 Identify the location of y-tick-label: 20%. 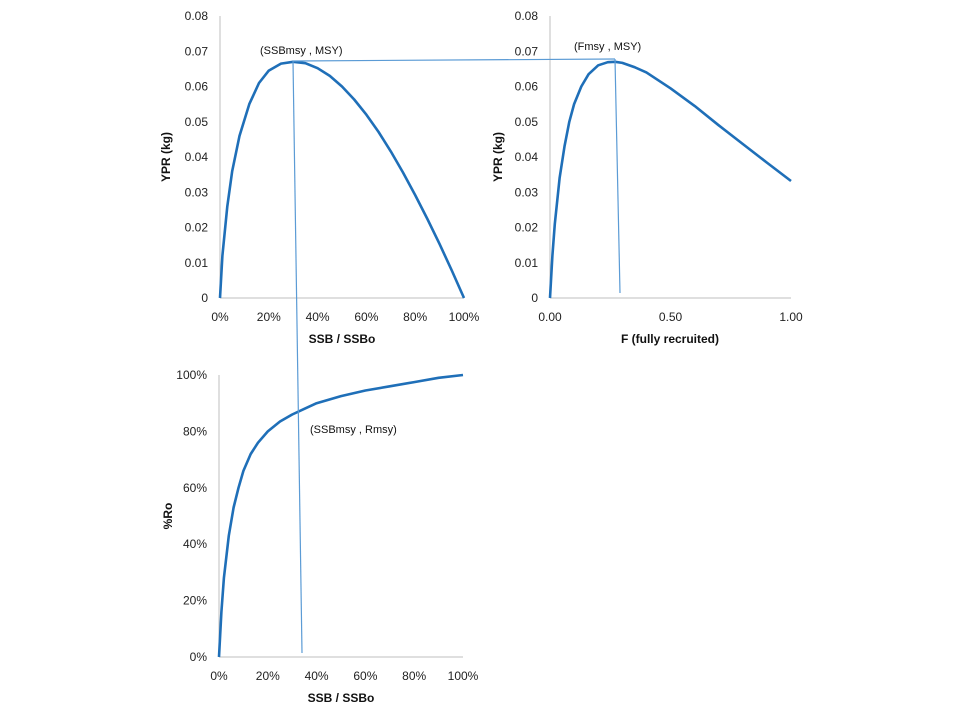
(195, 601).